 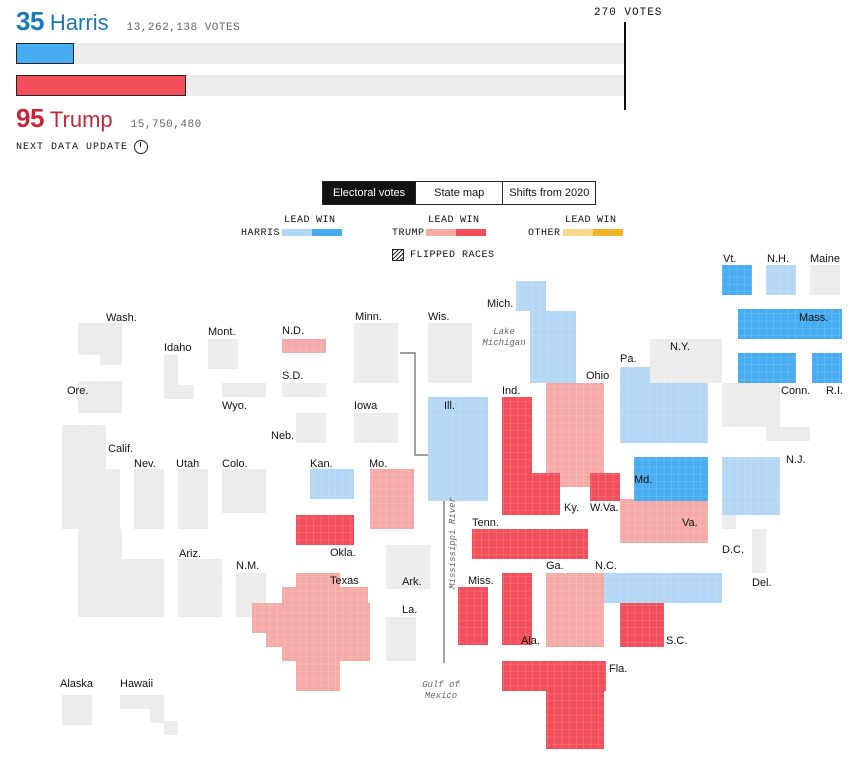 What do you see at coordinates (376, 421) in the screenshot?
I see `state-iowa: Iowa` at bounding box center [376, 421].